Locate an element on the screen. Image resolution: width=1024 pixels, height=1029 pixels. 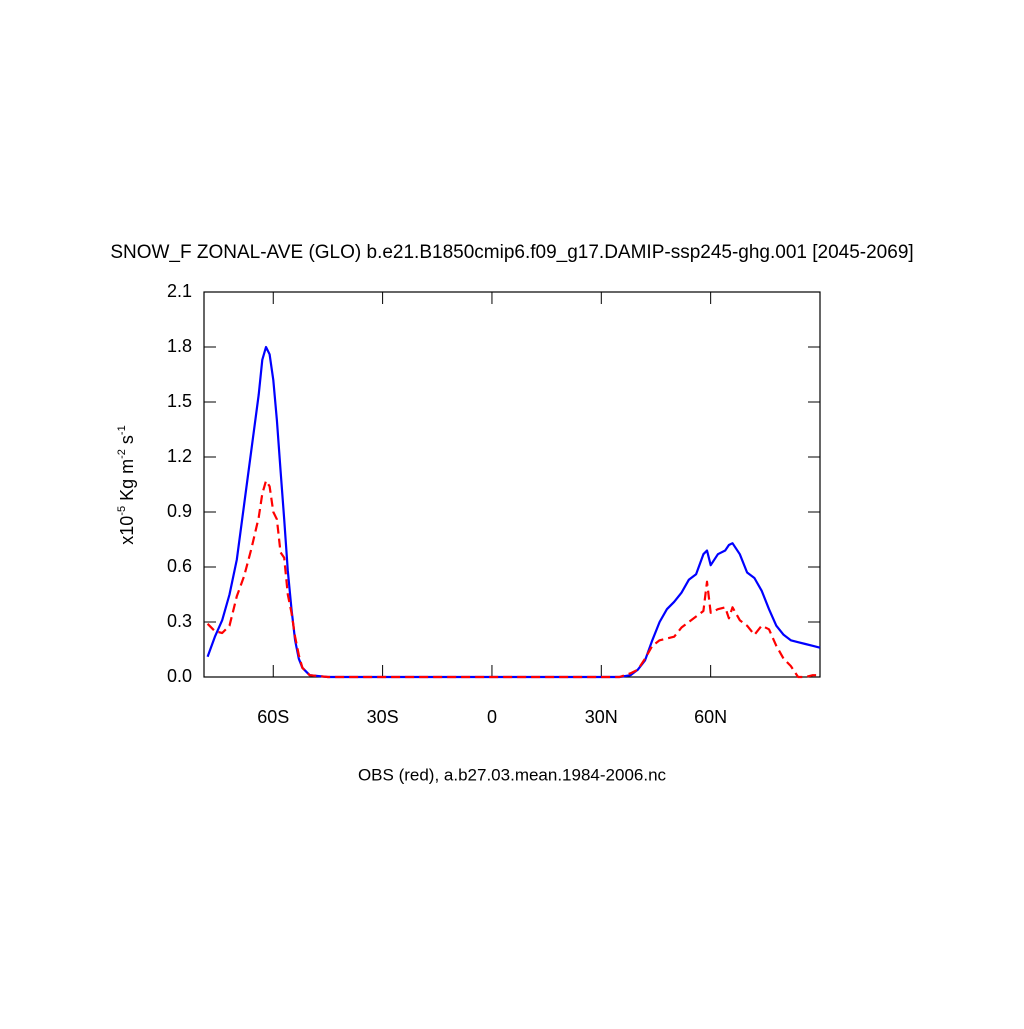
y-axis-label-exponent: -1 is located at coordinates (122, 430).